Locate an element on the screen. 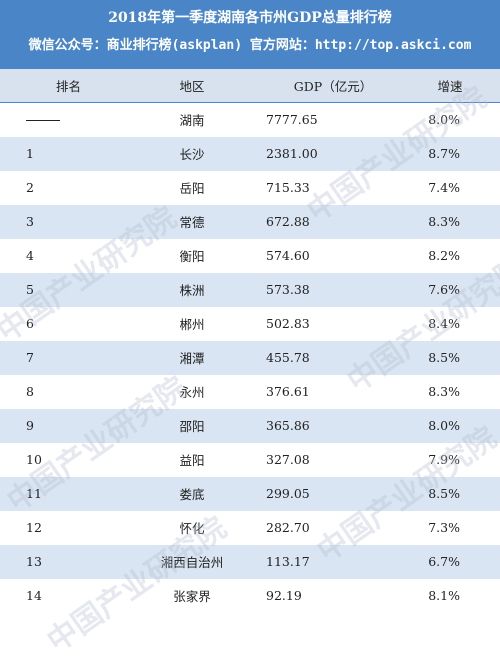 The image size is (500, 660). table-row: 3 常德 672.88 8.3% is located at coordinates (250, 221).